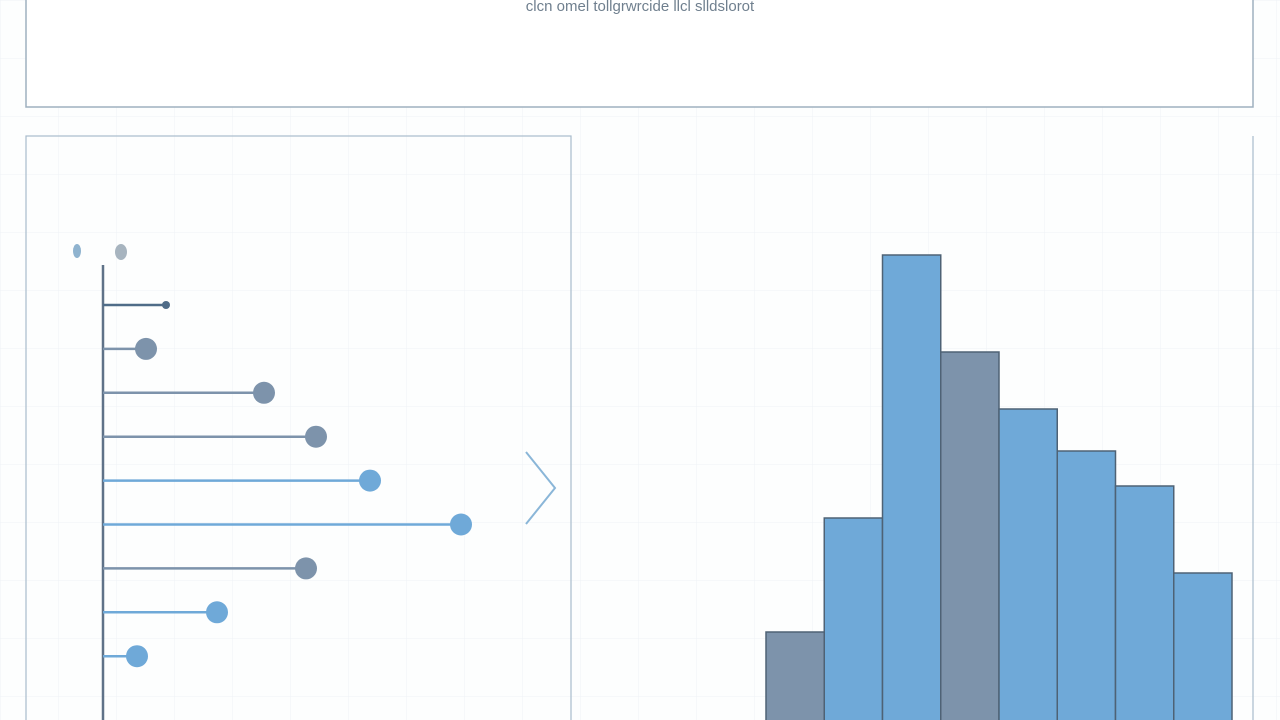 Image resolution: width=1280 pixels, height=720 pixels. I want to click on header-panel, so click(639, 54).